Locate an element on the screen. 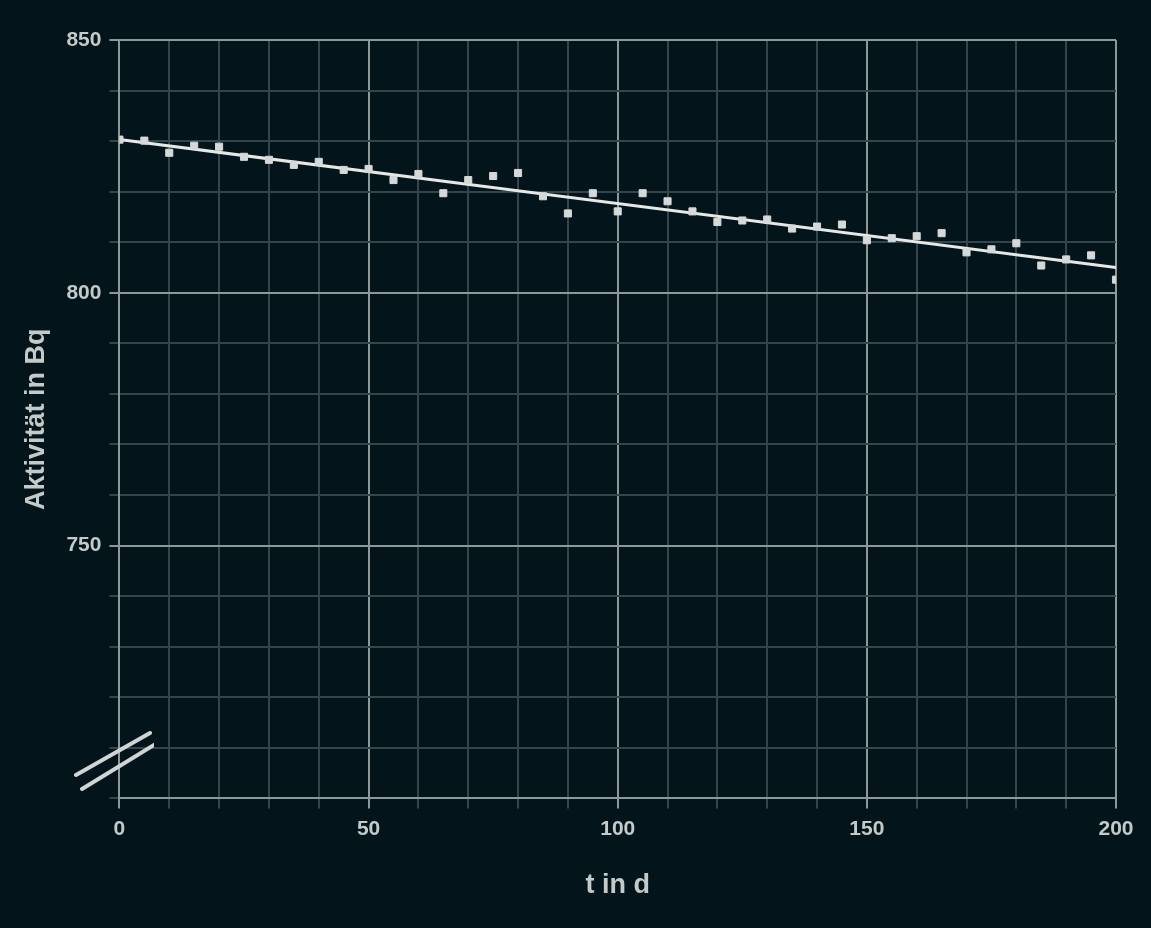 Image resolution: width=1151 pixels, height=928 pixels. x-tick-label: 50 is located at coordinates (368, 827).